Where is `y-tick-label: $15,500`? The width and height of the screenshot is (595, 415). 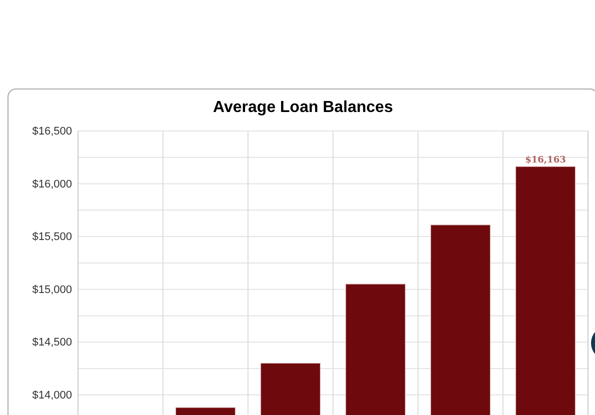
y-tick-label: $15,500 is located at coordinates (52, 237).